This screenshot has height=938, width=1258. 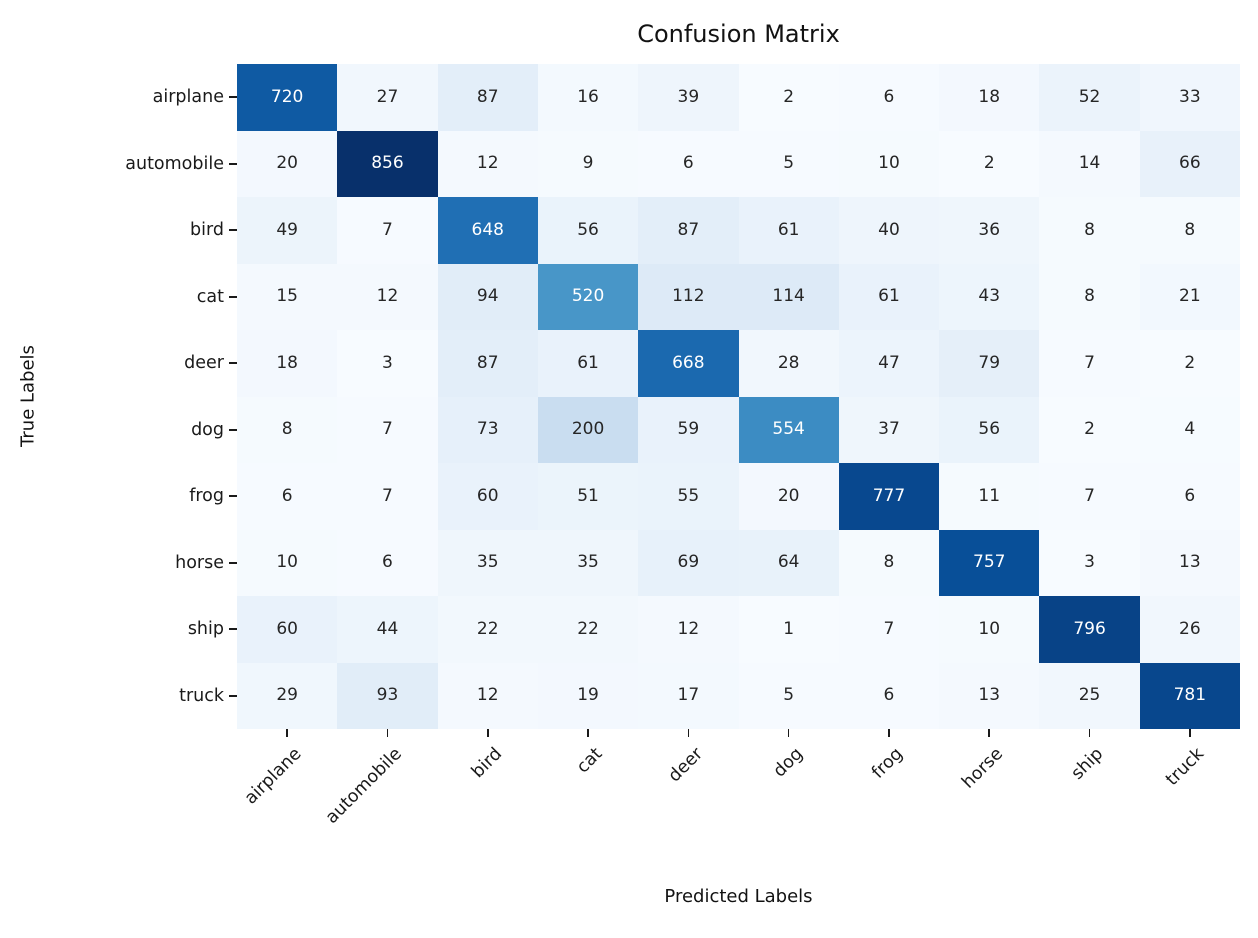 I want to click on y-tick-label-deer: deer, so click(x=204, y=363).